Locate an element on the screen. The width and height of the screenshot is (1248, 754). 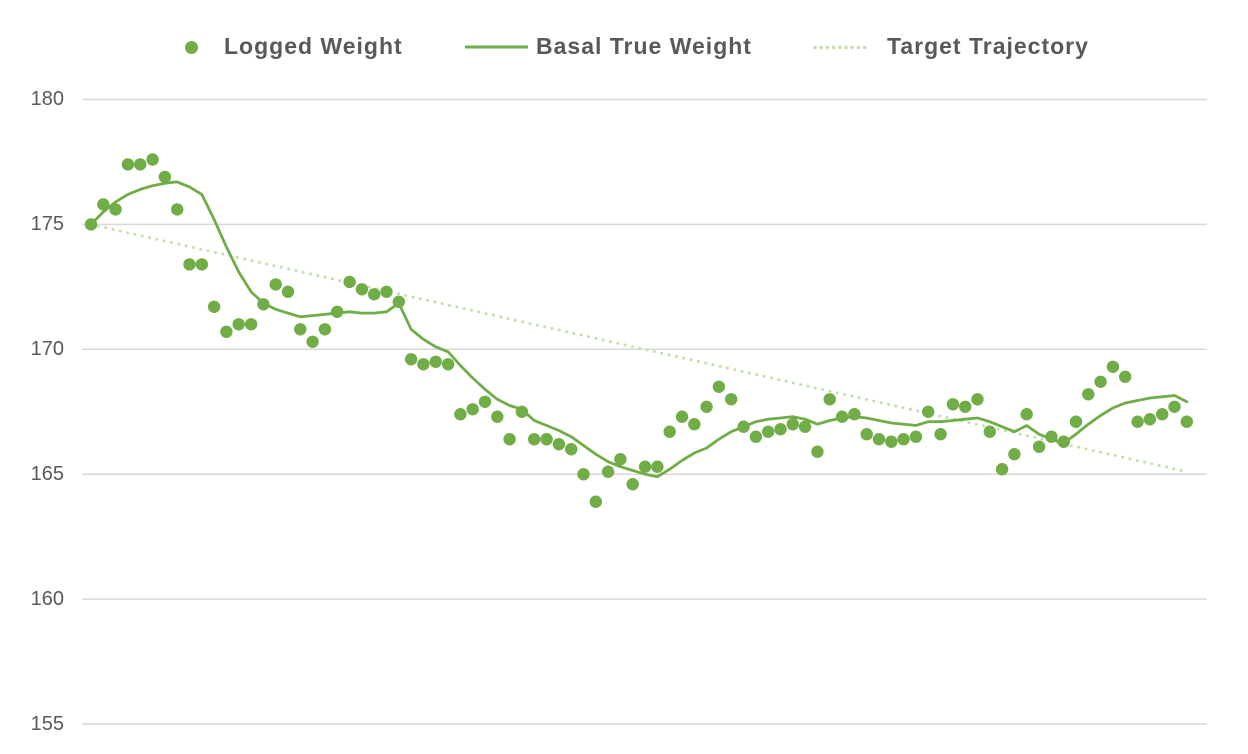
y-axis-label-165: 165 is located at coordinates (47, 474).